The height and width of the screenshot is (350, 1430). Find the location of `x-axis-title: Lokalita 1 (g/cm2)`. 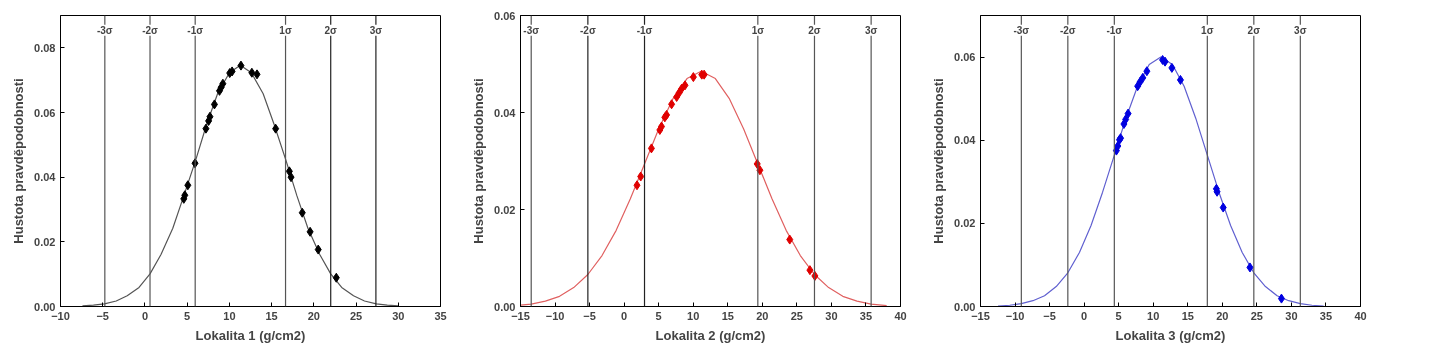

x-axis-title: Lokalita 1 (g/cm2) is located at coordinates (250, 335).